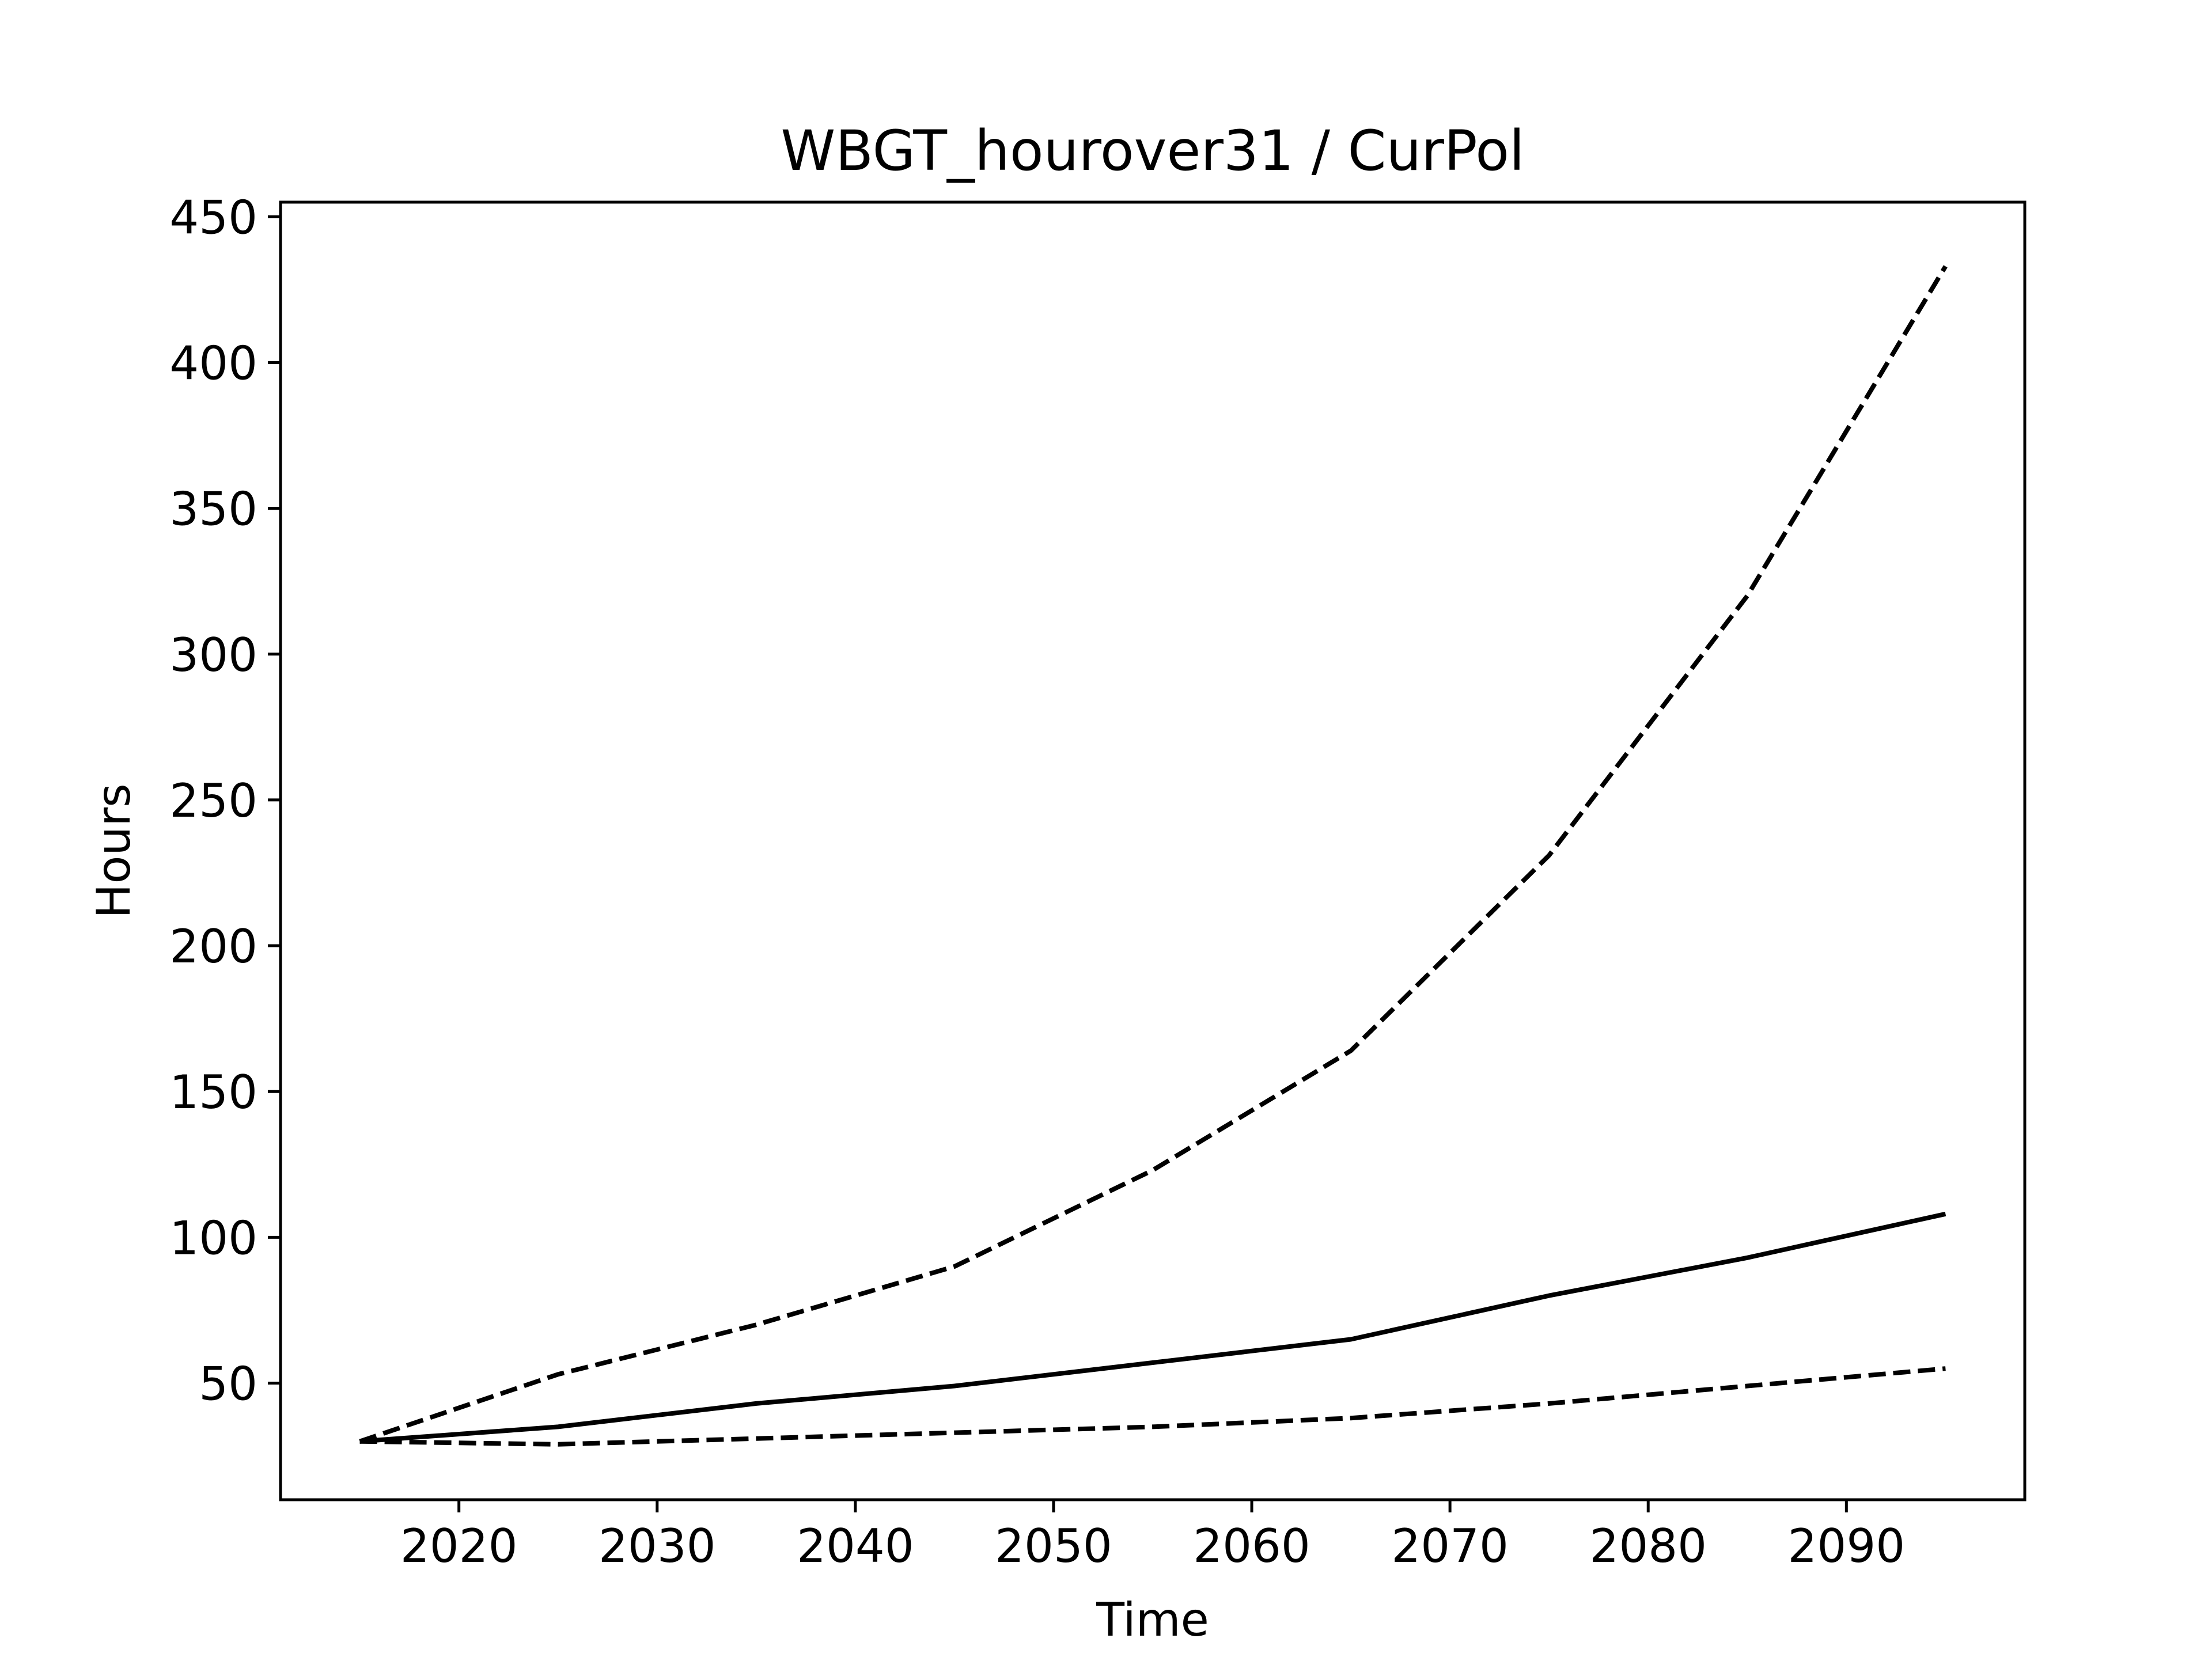 Image resolution: width=2212 pixels, height=1661 pixels. What do you see at coordinates (213, 946) in the screenshot?
I see `y-tick-label: 200` at bounding box center [213, 946].